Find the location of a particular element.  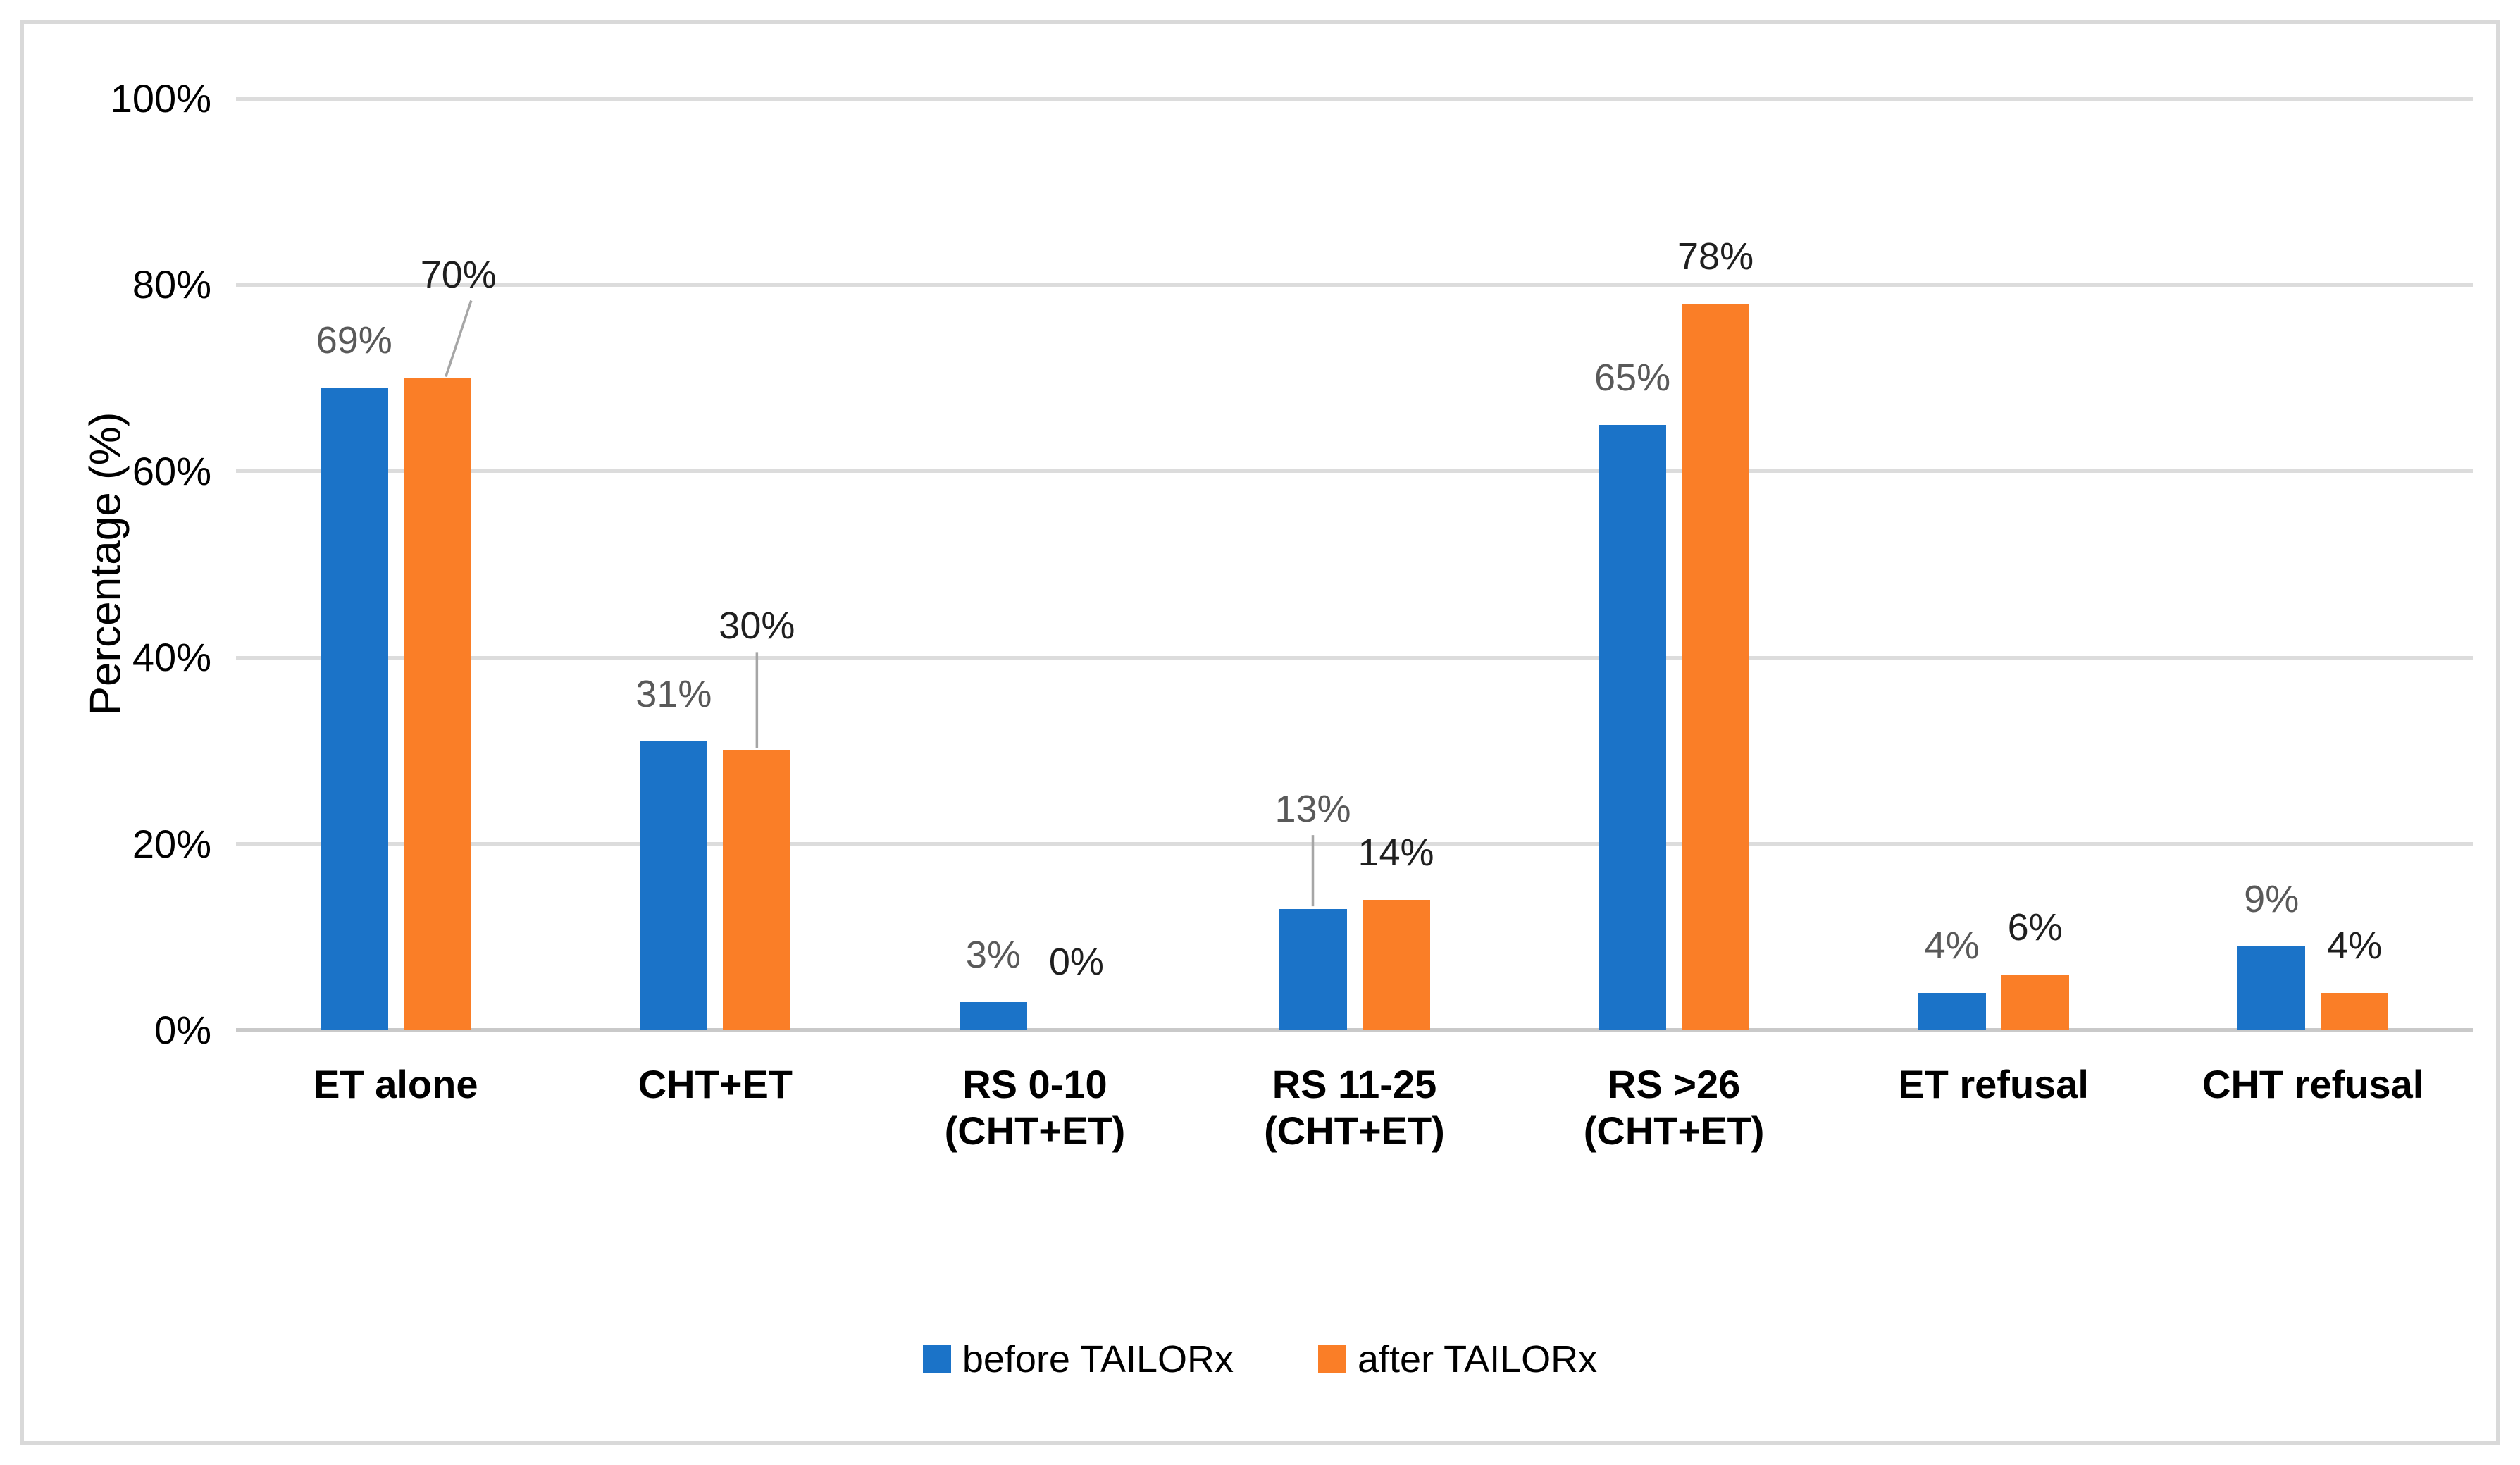

category-label-line: ET alone is located at coordinates (396, 1084).